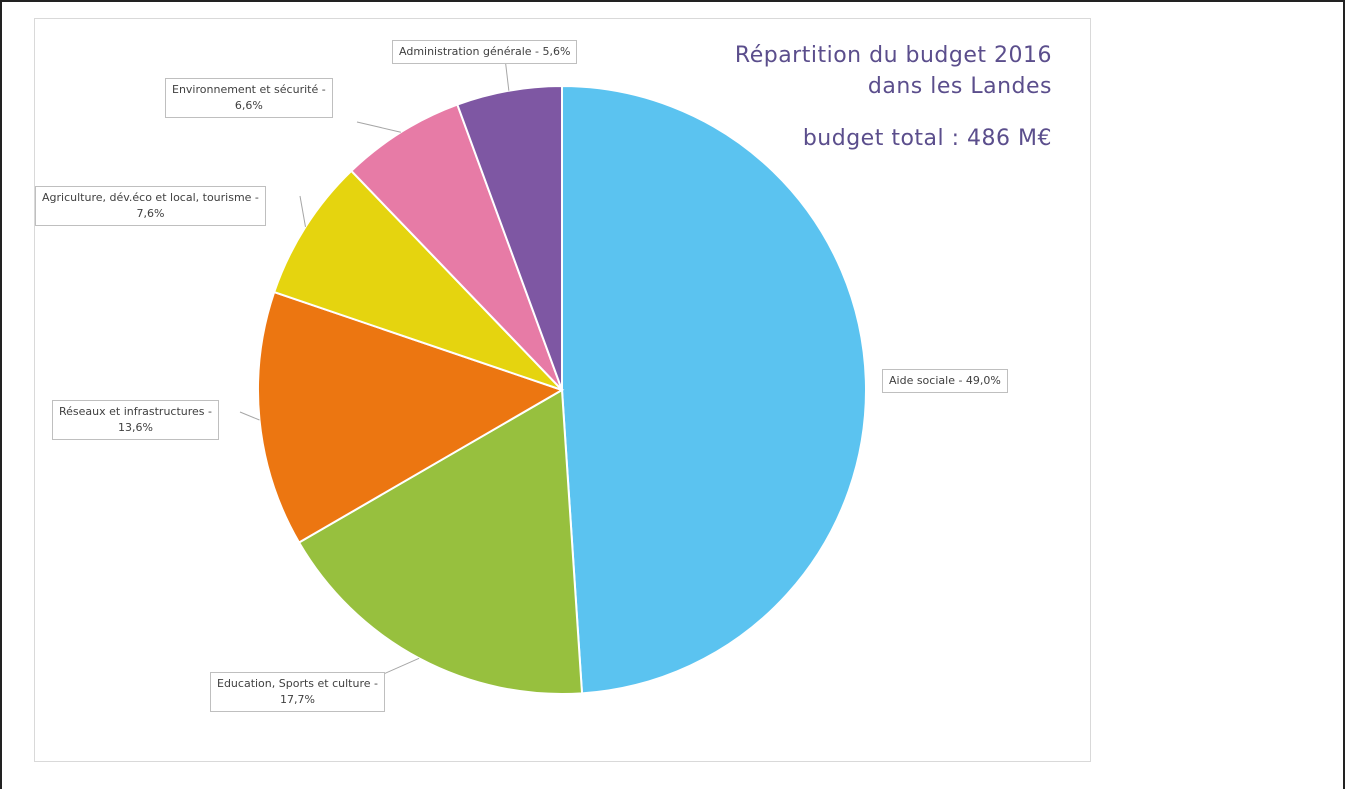  I want to click on data-label-aide-sociale: Aide sociale - 49,0%, so click(945, 381).